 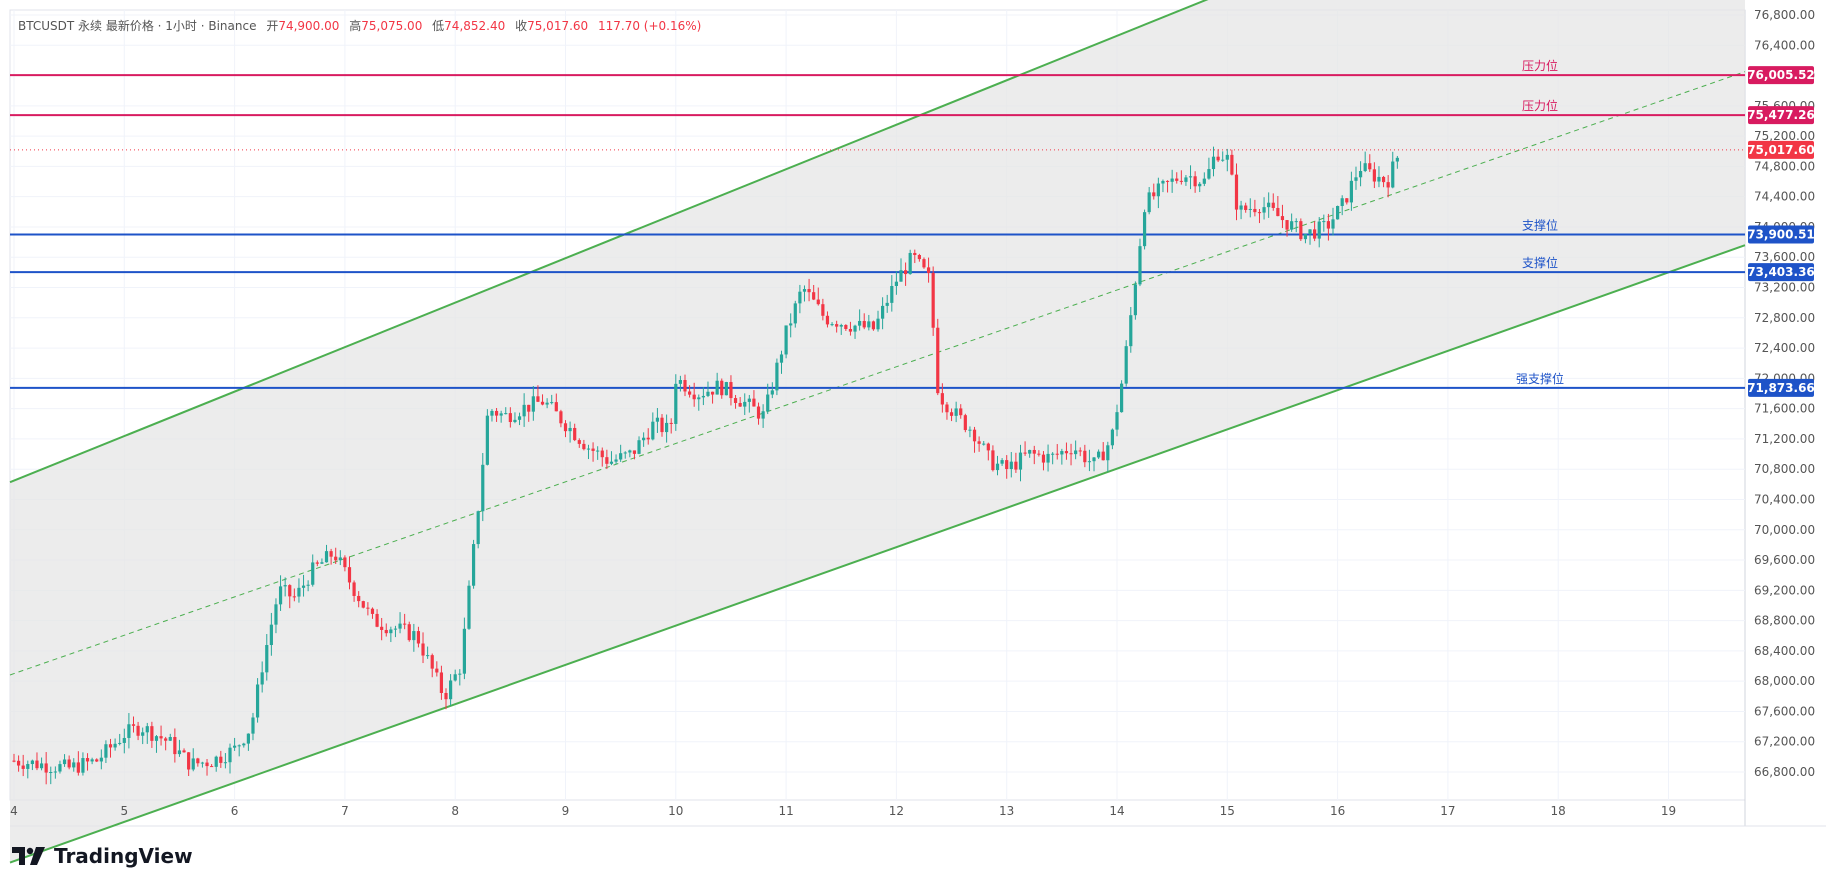 I want to click on price-tick-label: 73,600.00, so click(x=1784, y=257).